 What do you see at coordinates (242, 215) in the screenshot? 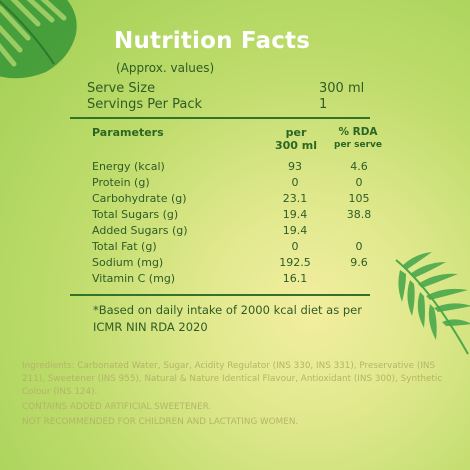
I see `table-row: Total Sugars (g) 19.4 38.8` at bounding box center [242, 215].